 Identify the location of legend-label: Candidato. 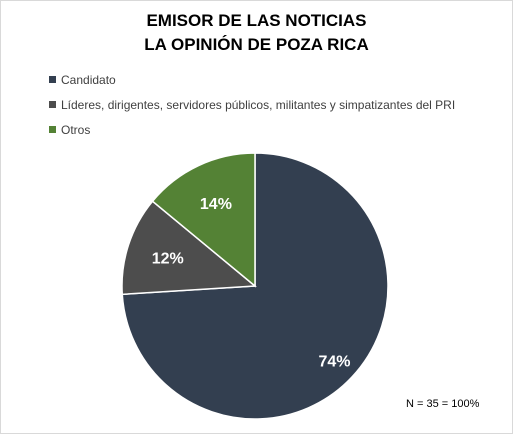
(88, 79).